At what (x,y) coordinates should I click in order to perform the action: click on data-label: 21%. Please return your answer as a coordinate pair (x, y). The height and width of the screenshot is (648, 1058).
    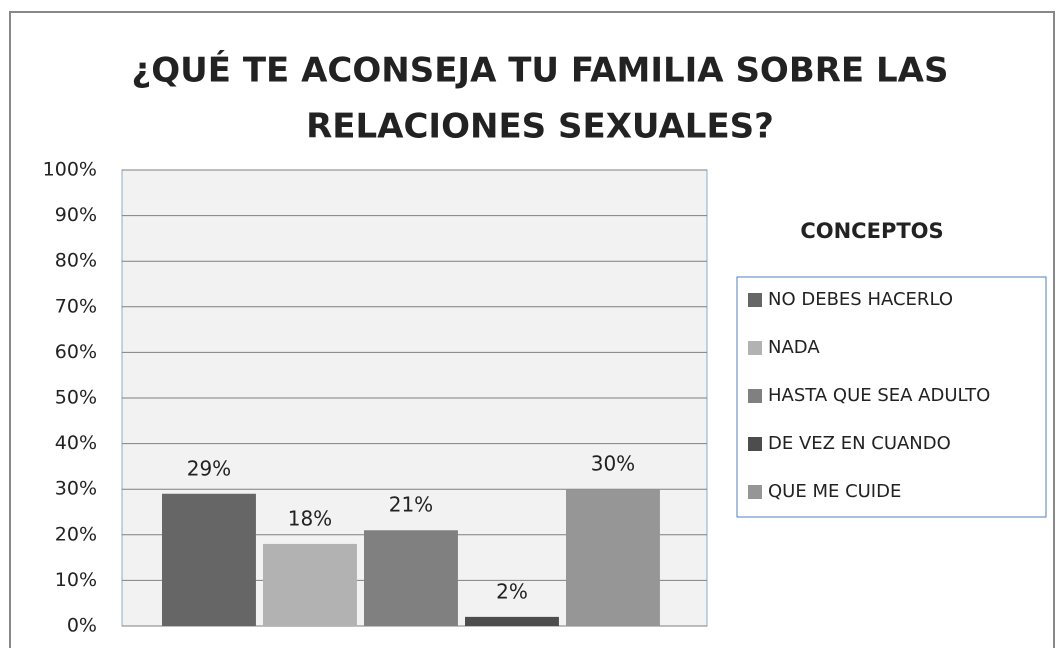
    Looking at the image, I should click on (411, 505).